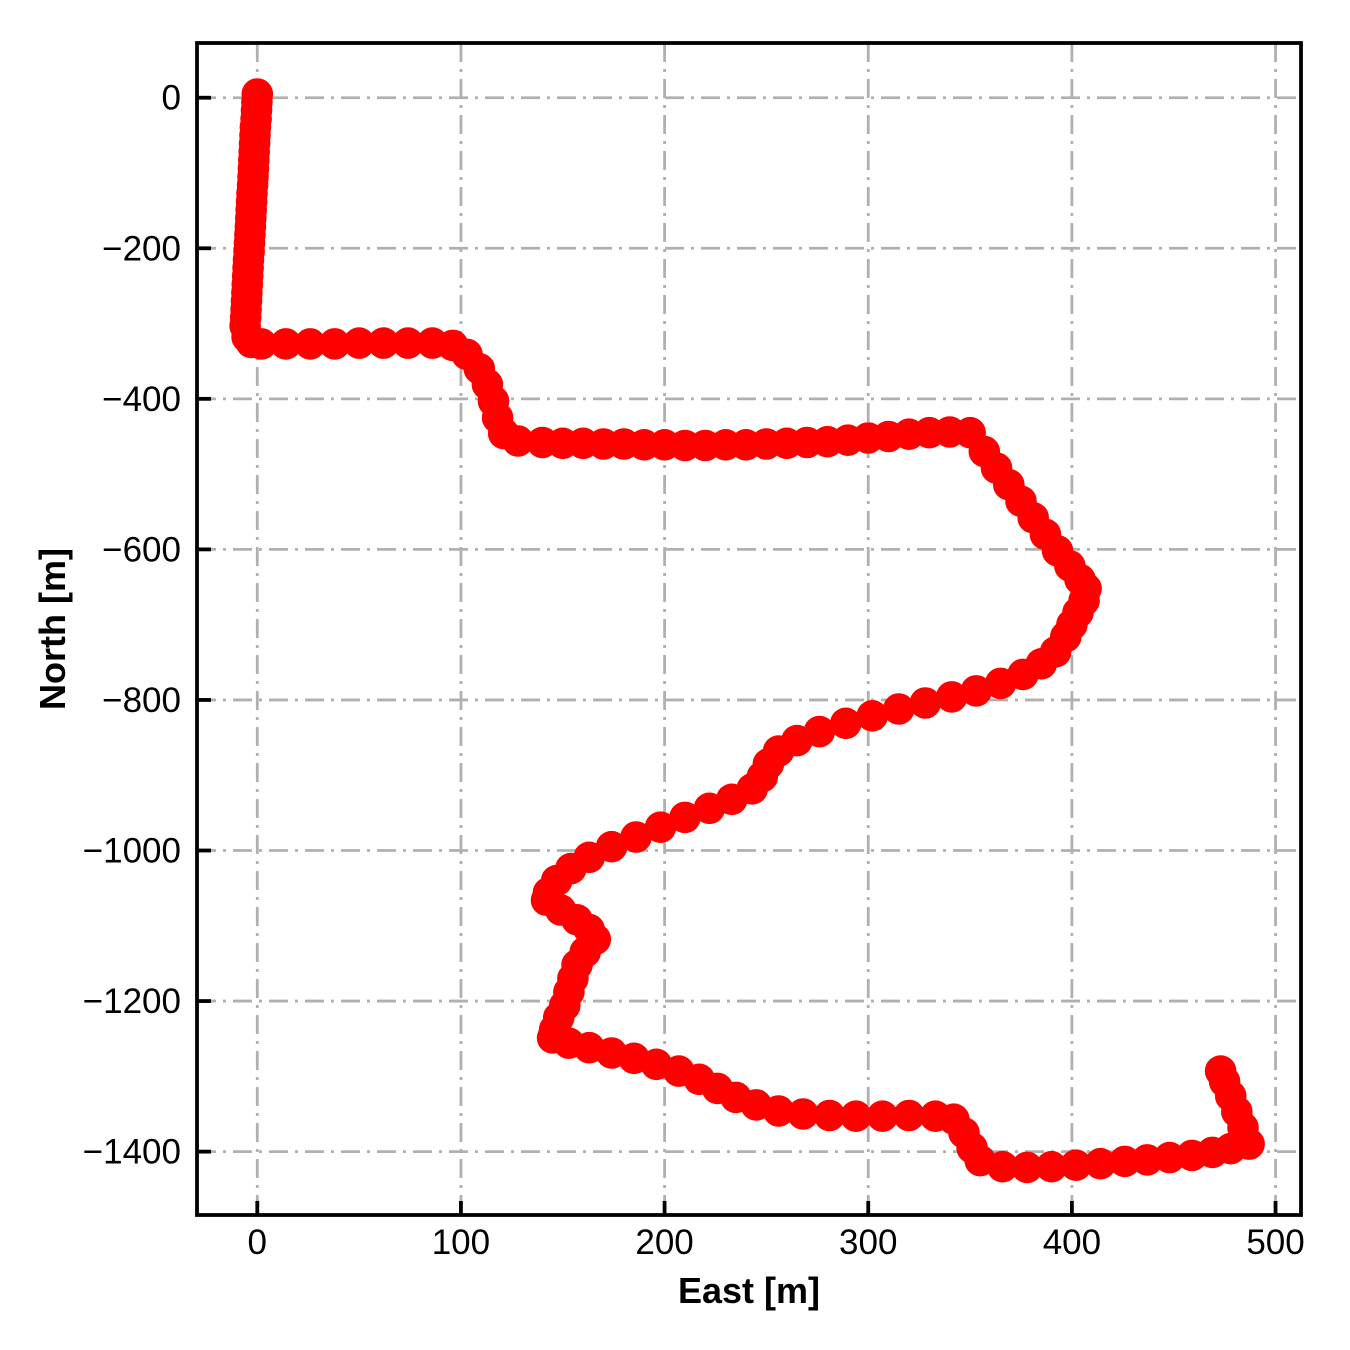  Describe the element at coordinates (132, 851) in the screenshot. I see `y-tick-label: −1000` at that location.